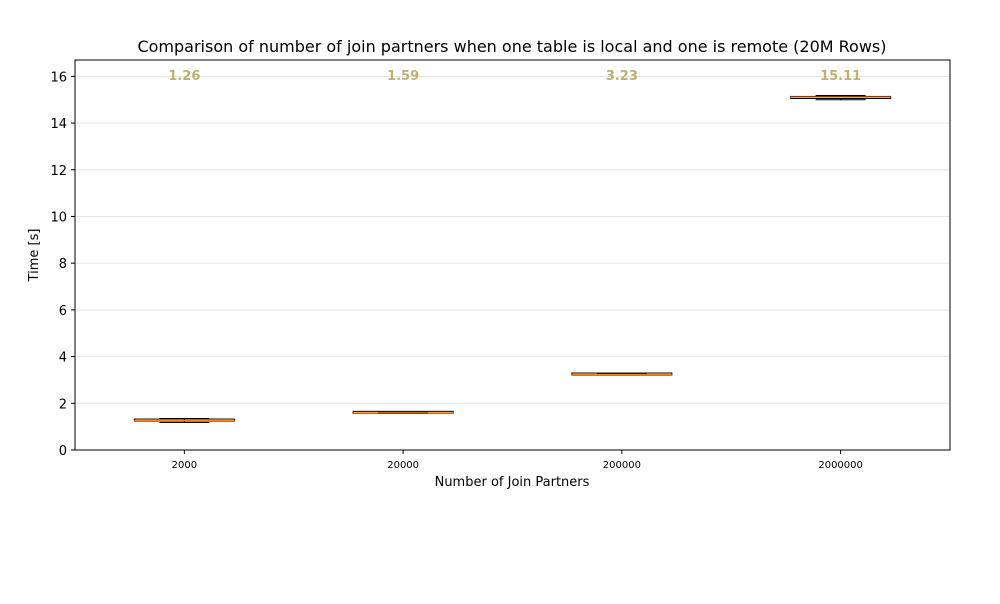 The height and width of the screenshot is (604, 1000). Describe the element at coordinates (58, 124) in the screenshot. I see `y-tick-label: 14` at that location.